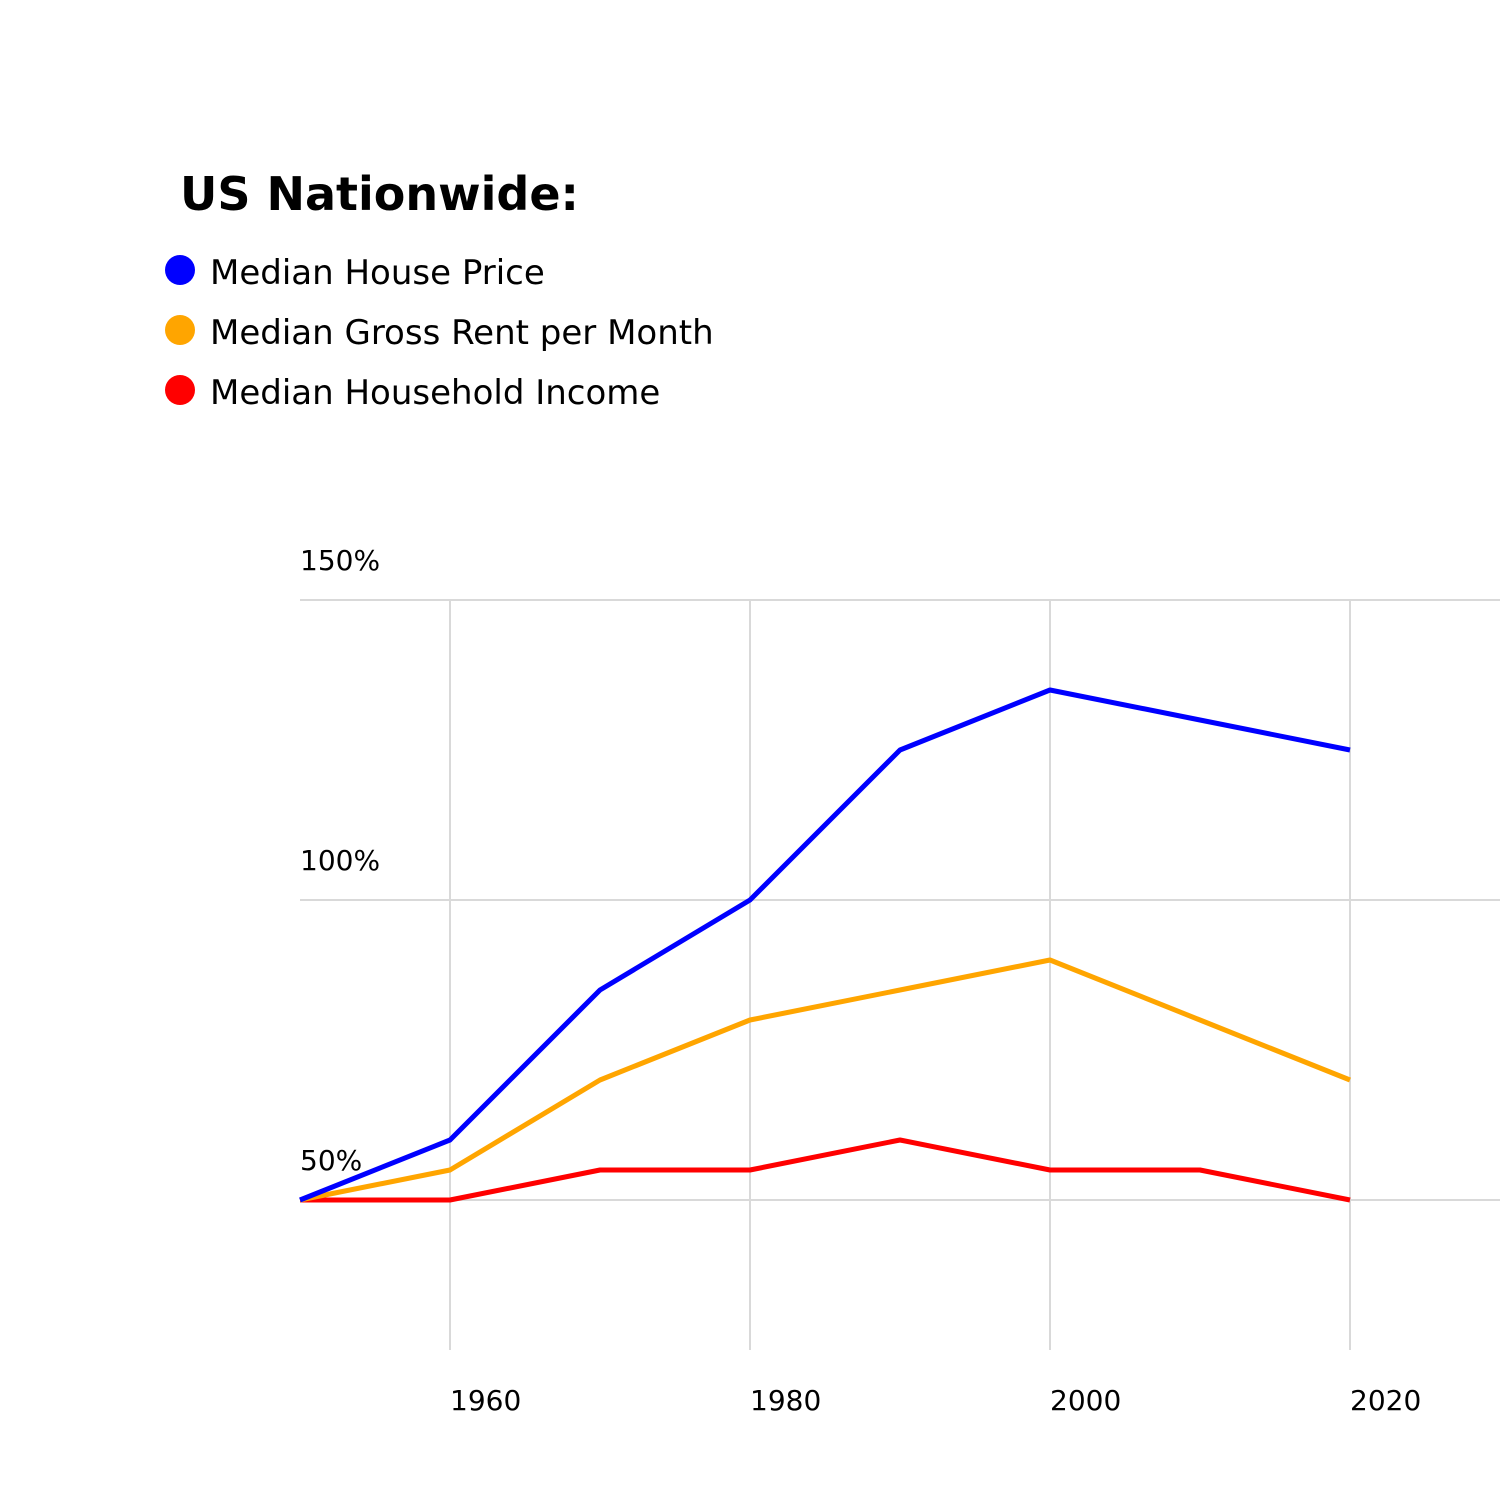  What do you see at coordinates (331, 1160) in the screenshot?
I see `y-tick-label-50: 50%` at bounding box center [331, 1160].